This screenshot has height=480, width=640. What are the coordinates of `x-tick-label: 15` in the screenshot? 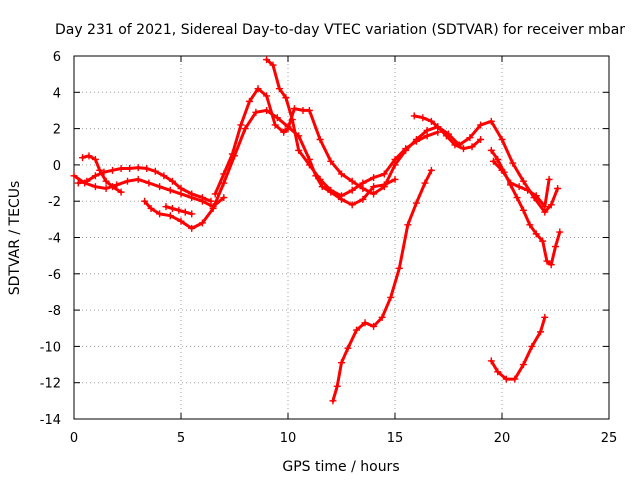 It's located at (395, 438).